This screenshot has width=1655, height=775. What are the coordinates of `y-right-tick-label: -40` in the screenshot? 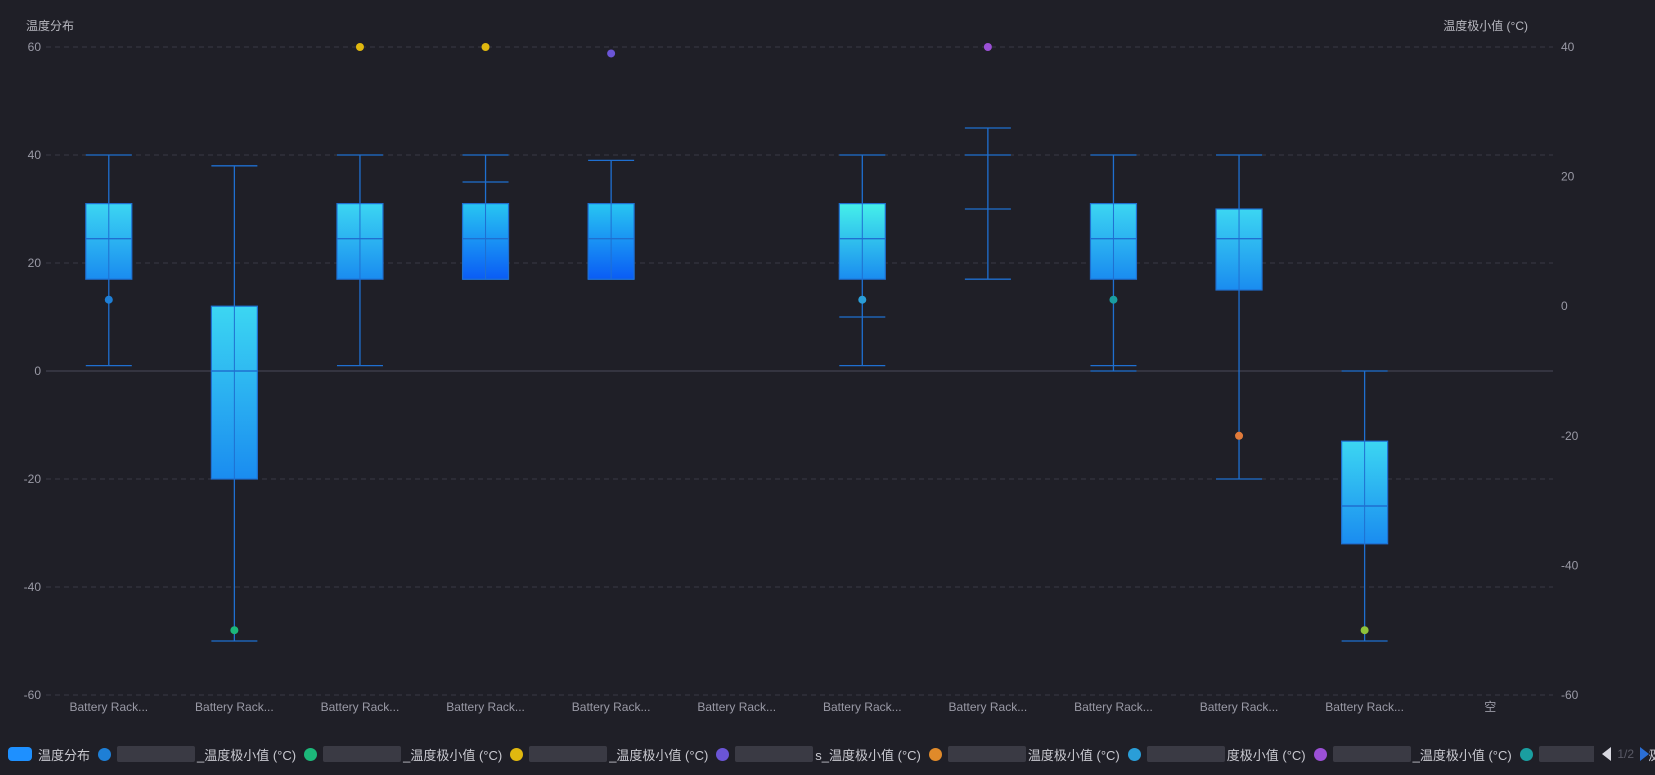 It's located at (1570, 565).